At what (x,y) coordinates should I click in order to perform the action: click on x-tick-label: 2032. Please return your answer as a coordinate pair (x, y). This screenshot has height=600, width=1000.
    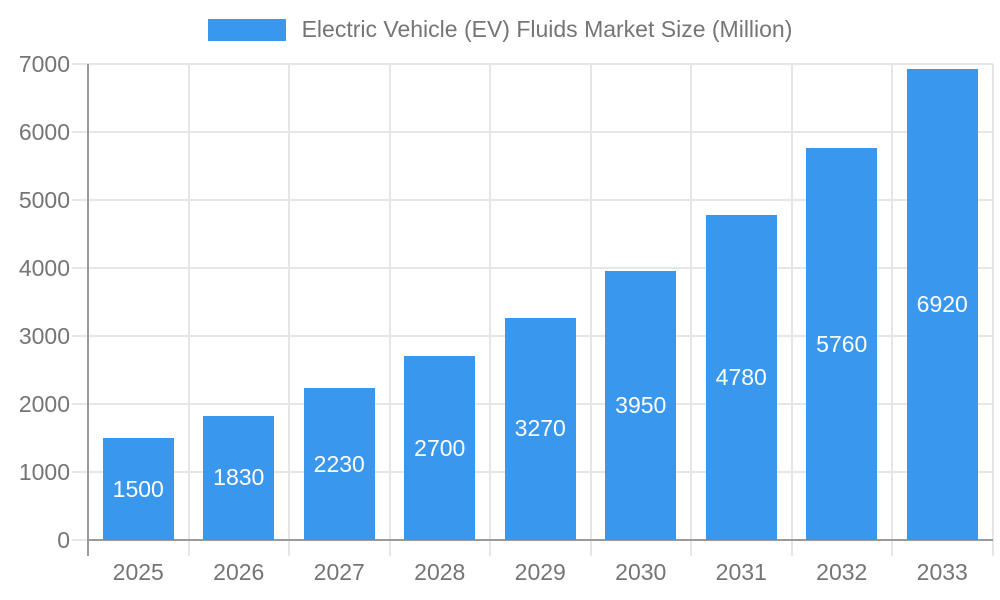
    Looking at the image, I should click on (842, 572).